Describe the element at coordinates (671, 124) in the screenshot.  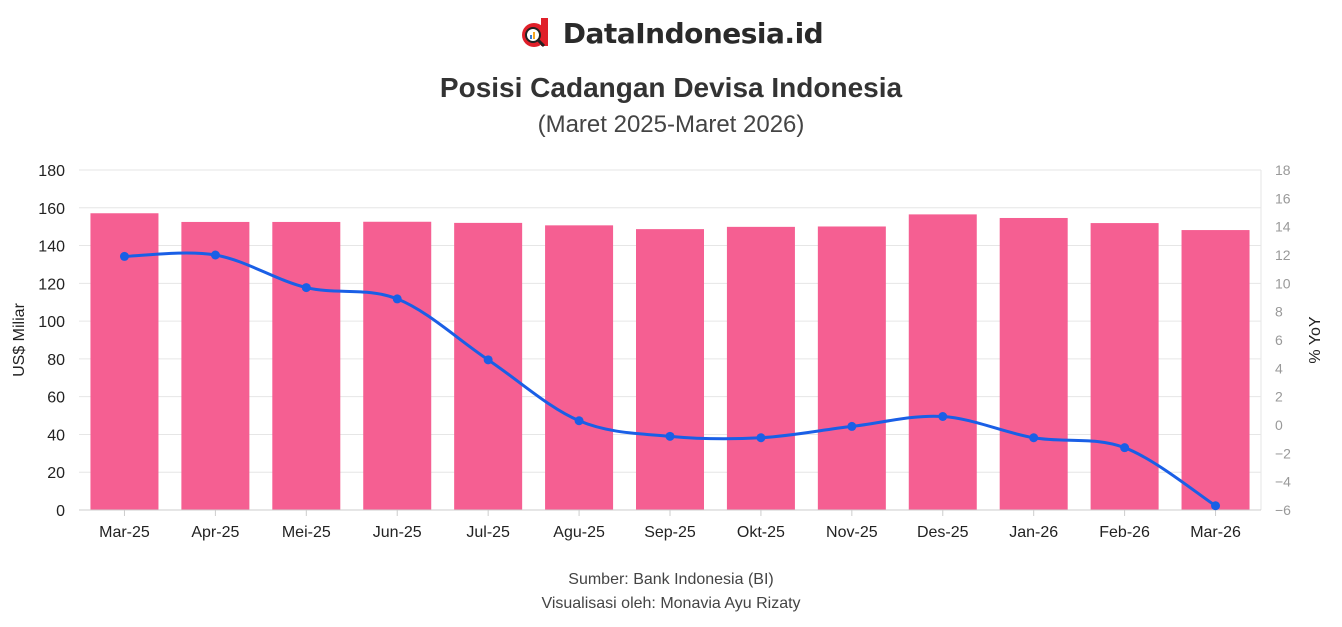
I see `chart-subtitle: (Maret 2025-Maret 2026)` at that location.